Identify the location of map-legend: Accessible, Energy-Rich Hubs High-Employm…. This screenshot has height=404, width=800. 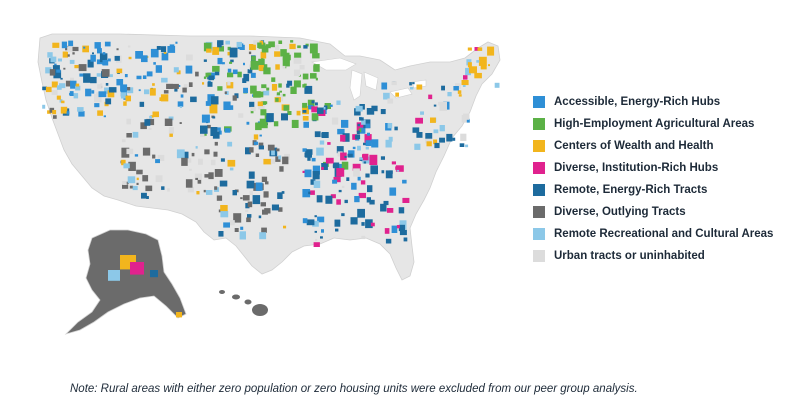
(660, 183).